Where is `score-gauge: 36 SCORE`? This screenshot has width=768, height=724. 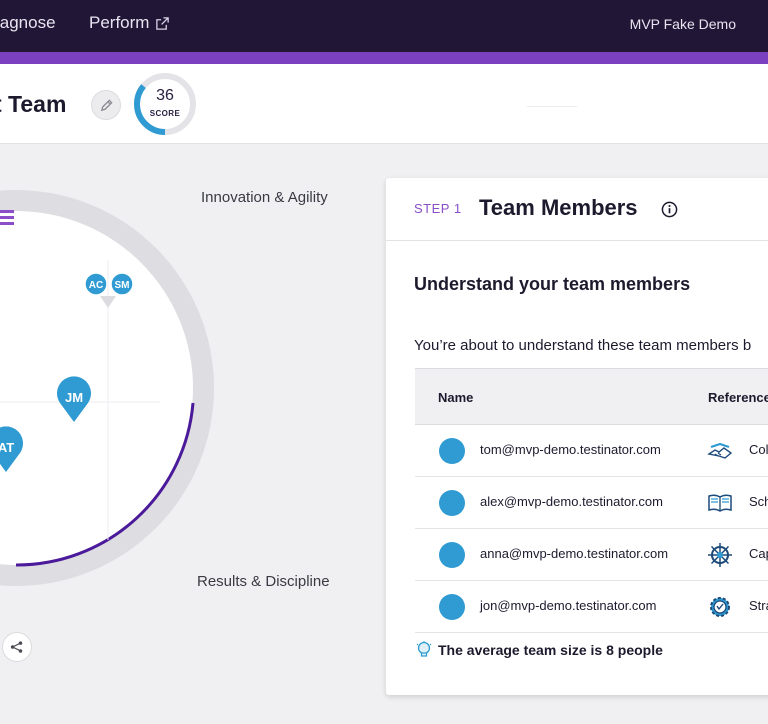 score-gauge: 36 SCORE is located at coordinates (165, 104).